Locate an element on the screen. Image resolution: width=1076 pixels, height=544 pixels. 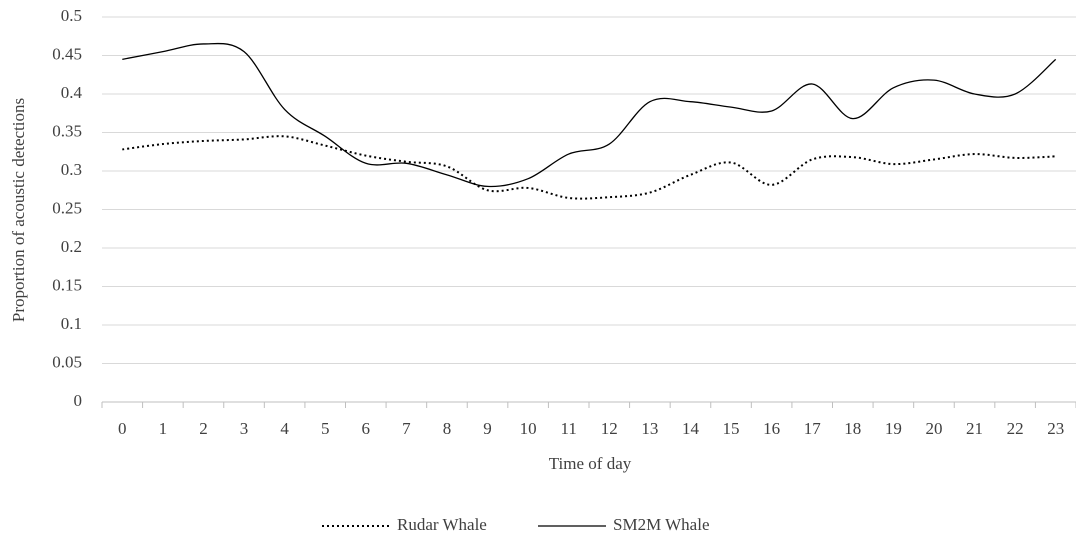
y-tick-label: 0.15 is located at coordinates (67, 284).